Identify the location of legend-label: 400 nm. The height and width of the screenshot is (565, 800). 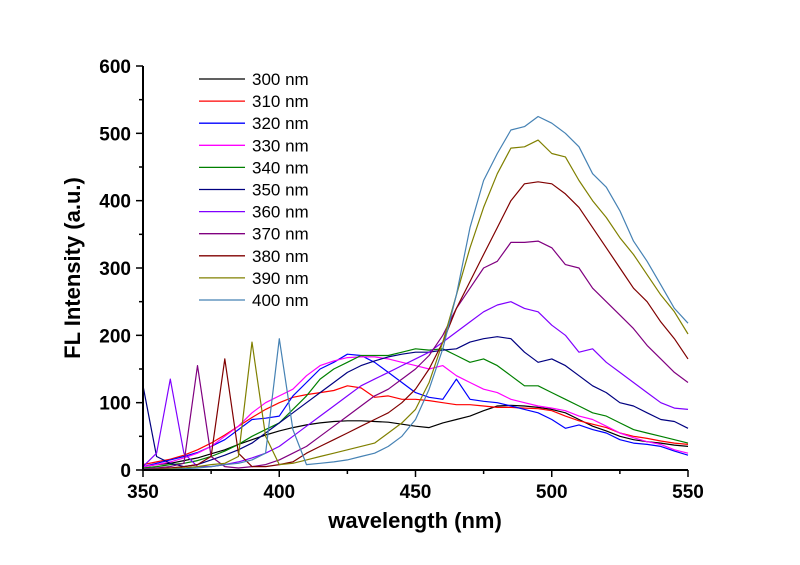
(280, 300).